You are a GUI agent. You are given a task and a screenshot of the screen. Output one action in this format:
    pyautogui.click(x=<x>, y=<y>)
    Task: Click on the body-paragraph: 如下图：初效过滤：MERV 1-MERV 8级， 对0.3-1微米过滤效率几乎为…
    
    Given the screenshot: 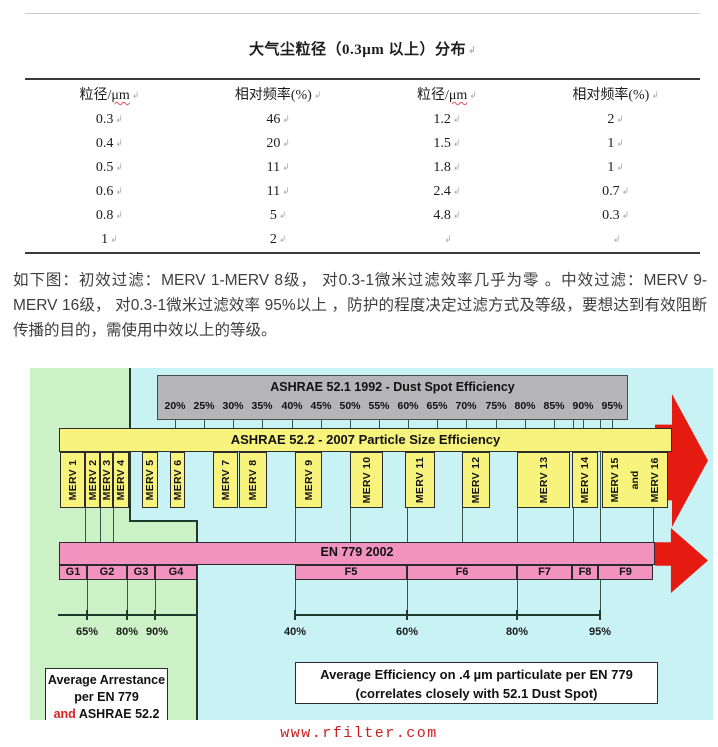 What is the action you would take?
    pyautogui.click(x=360, y=305)
    